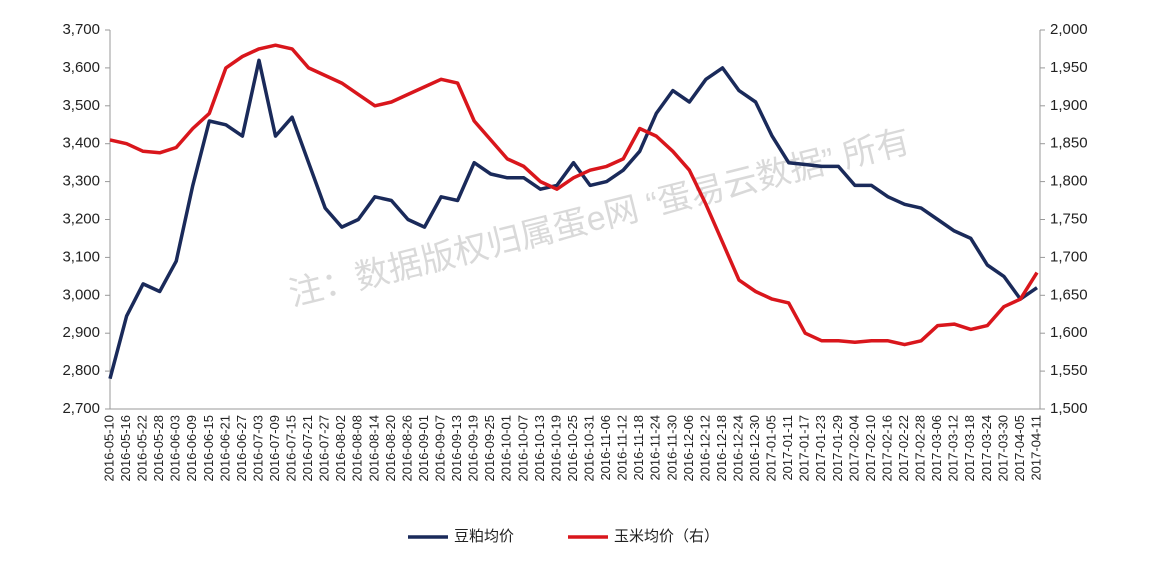 This screenshot has width=1153, height=569. What do you see at coordinates (1069, 67) in the screenshot?
I see `y2-tick-label: 1,950` at bounding box center [1069, 67].